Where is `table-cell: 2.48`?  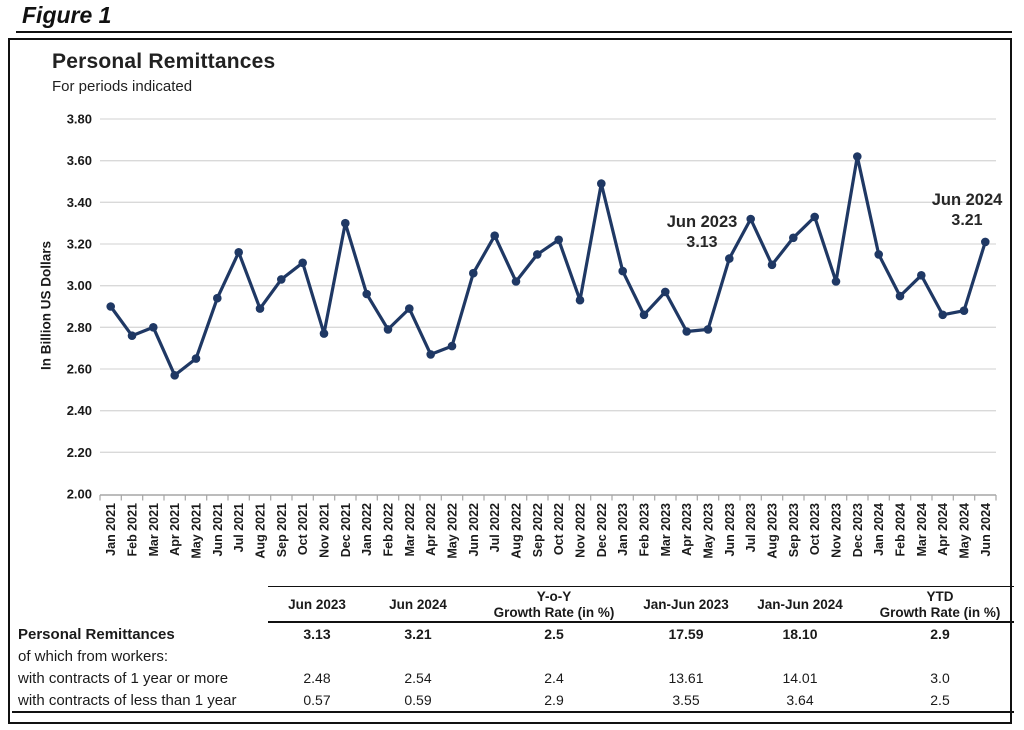 table-cell: 2.48 is located at coordinates (317, 678).